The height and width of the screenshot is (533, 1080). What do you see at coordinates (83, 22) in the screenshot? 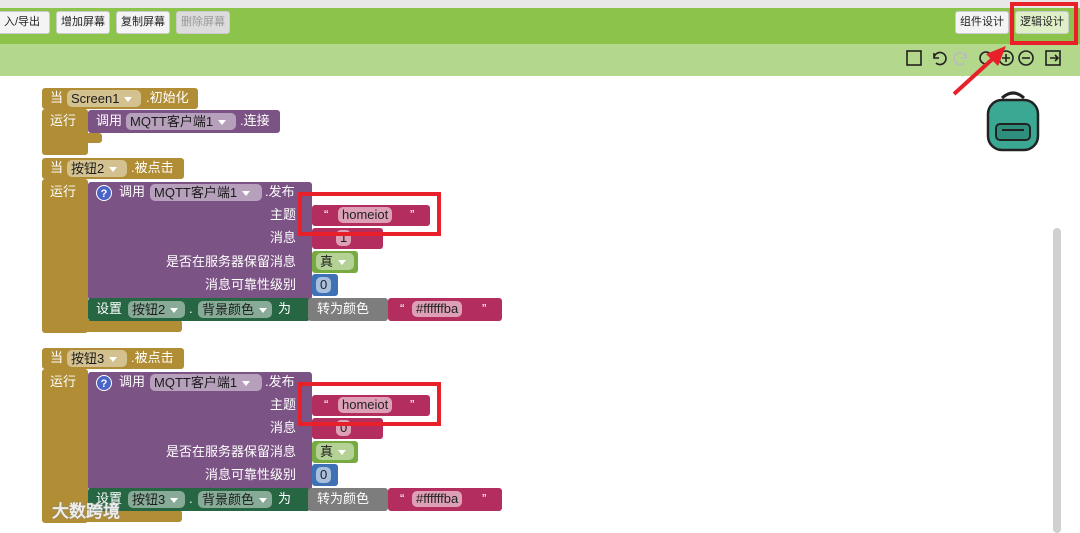
I see `toolbar-button: 增加屏幕` at bounding box center [83, 22].